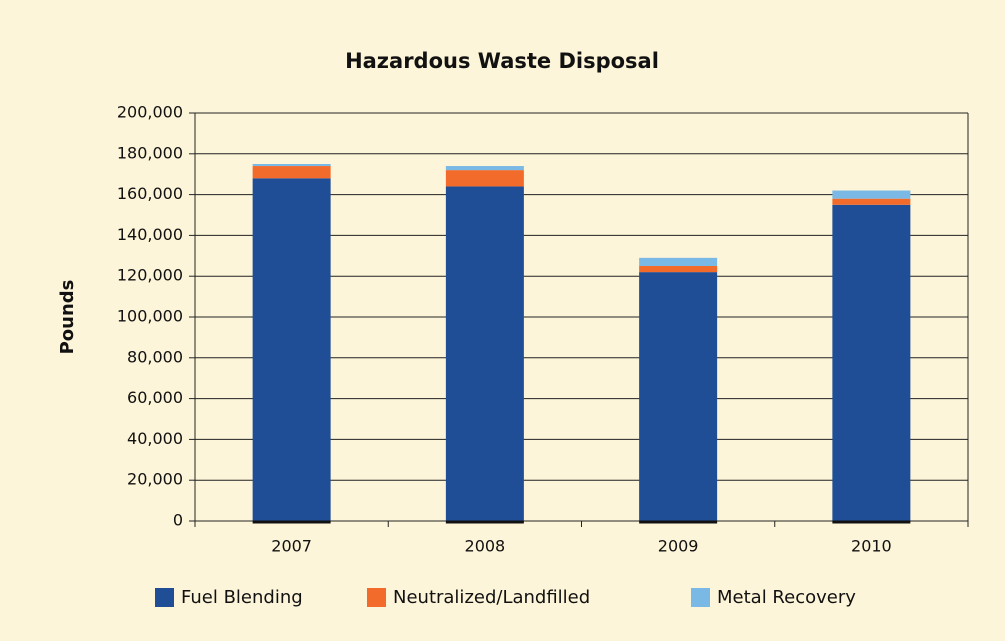 This screenshot has width=1005, height=641. What do you see at coordinates (242, 597) in the screenshot?
I see `legend-label: Fuel Blending` at bounding box center [242, 597].